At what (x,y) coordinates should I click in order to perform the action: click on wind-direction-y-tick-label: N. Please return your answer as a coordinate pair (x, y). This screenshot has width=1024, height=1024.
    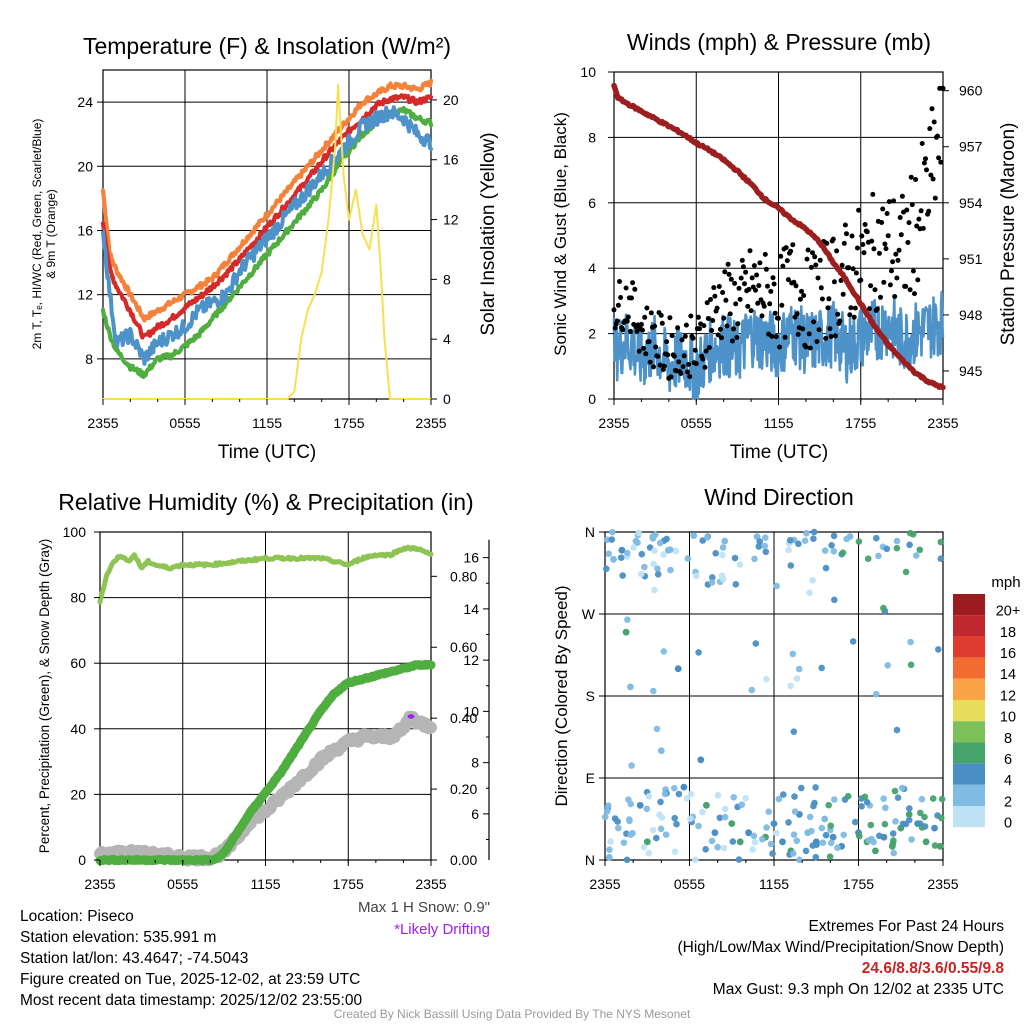
    Looking at the image, I should click on (590, 532).